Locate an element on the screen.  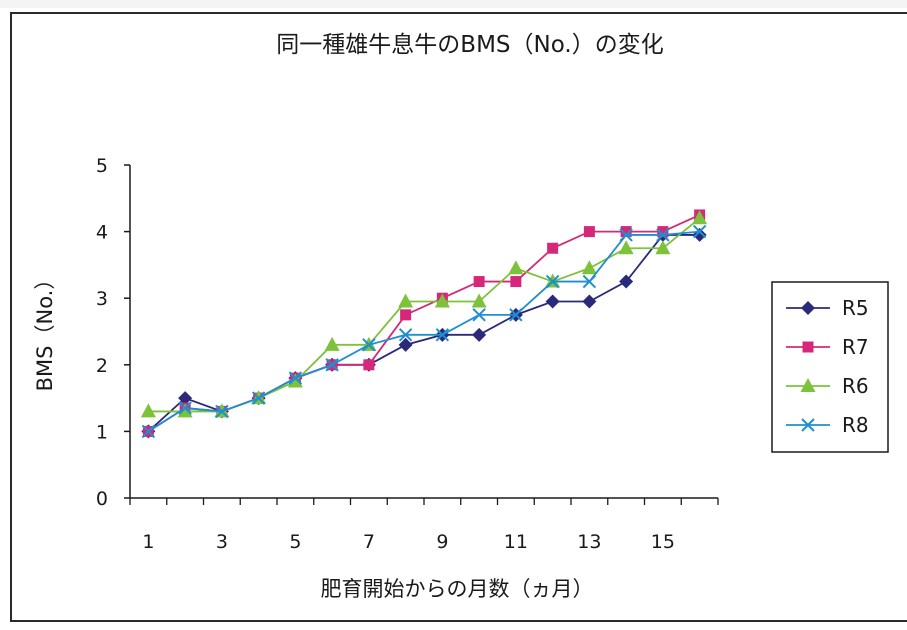
legend-label: R8 is located at coordinates (855, 425).